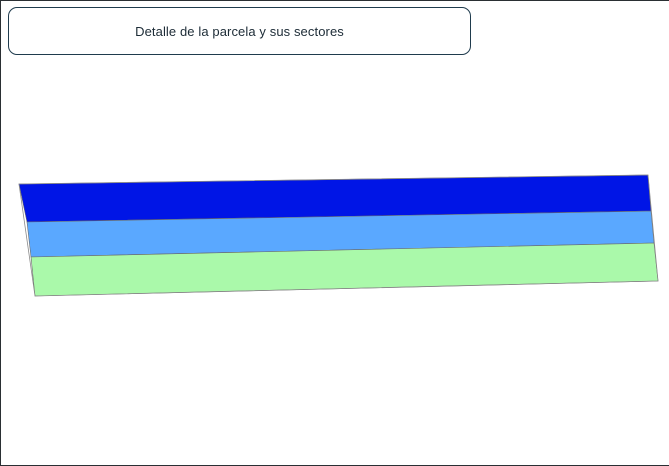 The height and width of the screenshot is (466, 669). I want to click on title-card: Detalle de la parcela y sus sectores, so click(239, 31).